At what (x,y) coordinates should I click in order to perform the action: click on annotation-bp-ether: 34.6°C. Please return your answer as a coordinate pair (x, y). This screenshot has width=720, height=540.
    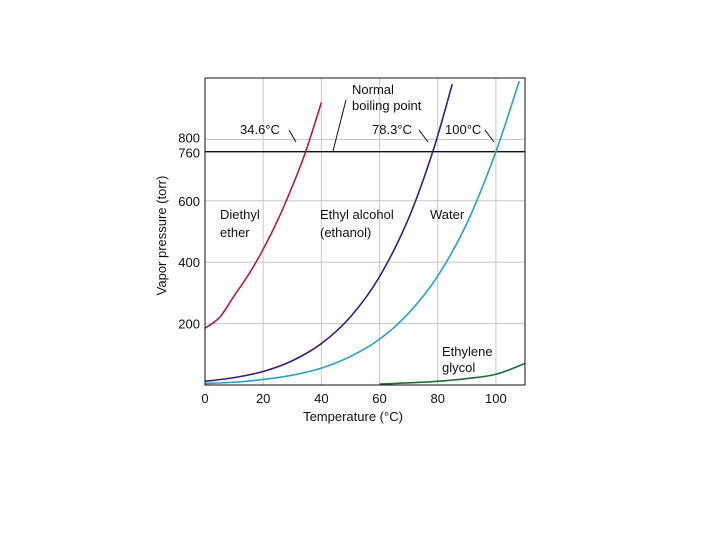
    Looking at the image, I should click on (260, 129).